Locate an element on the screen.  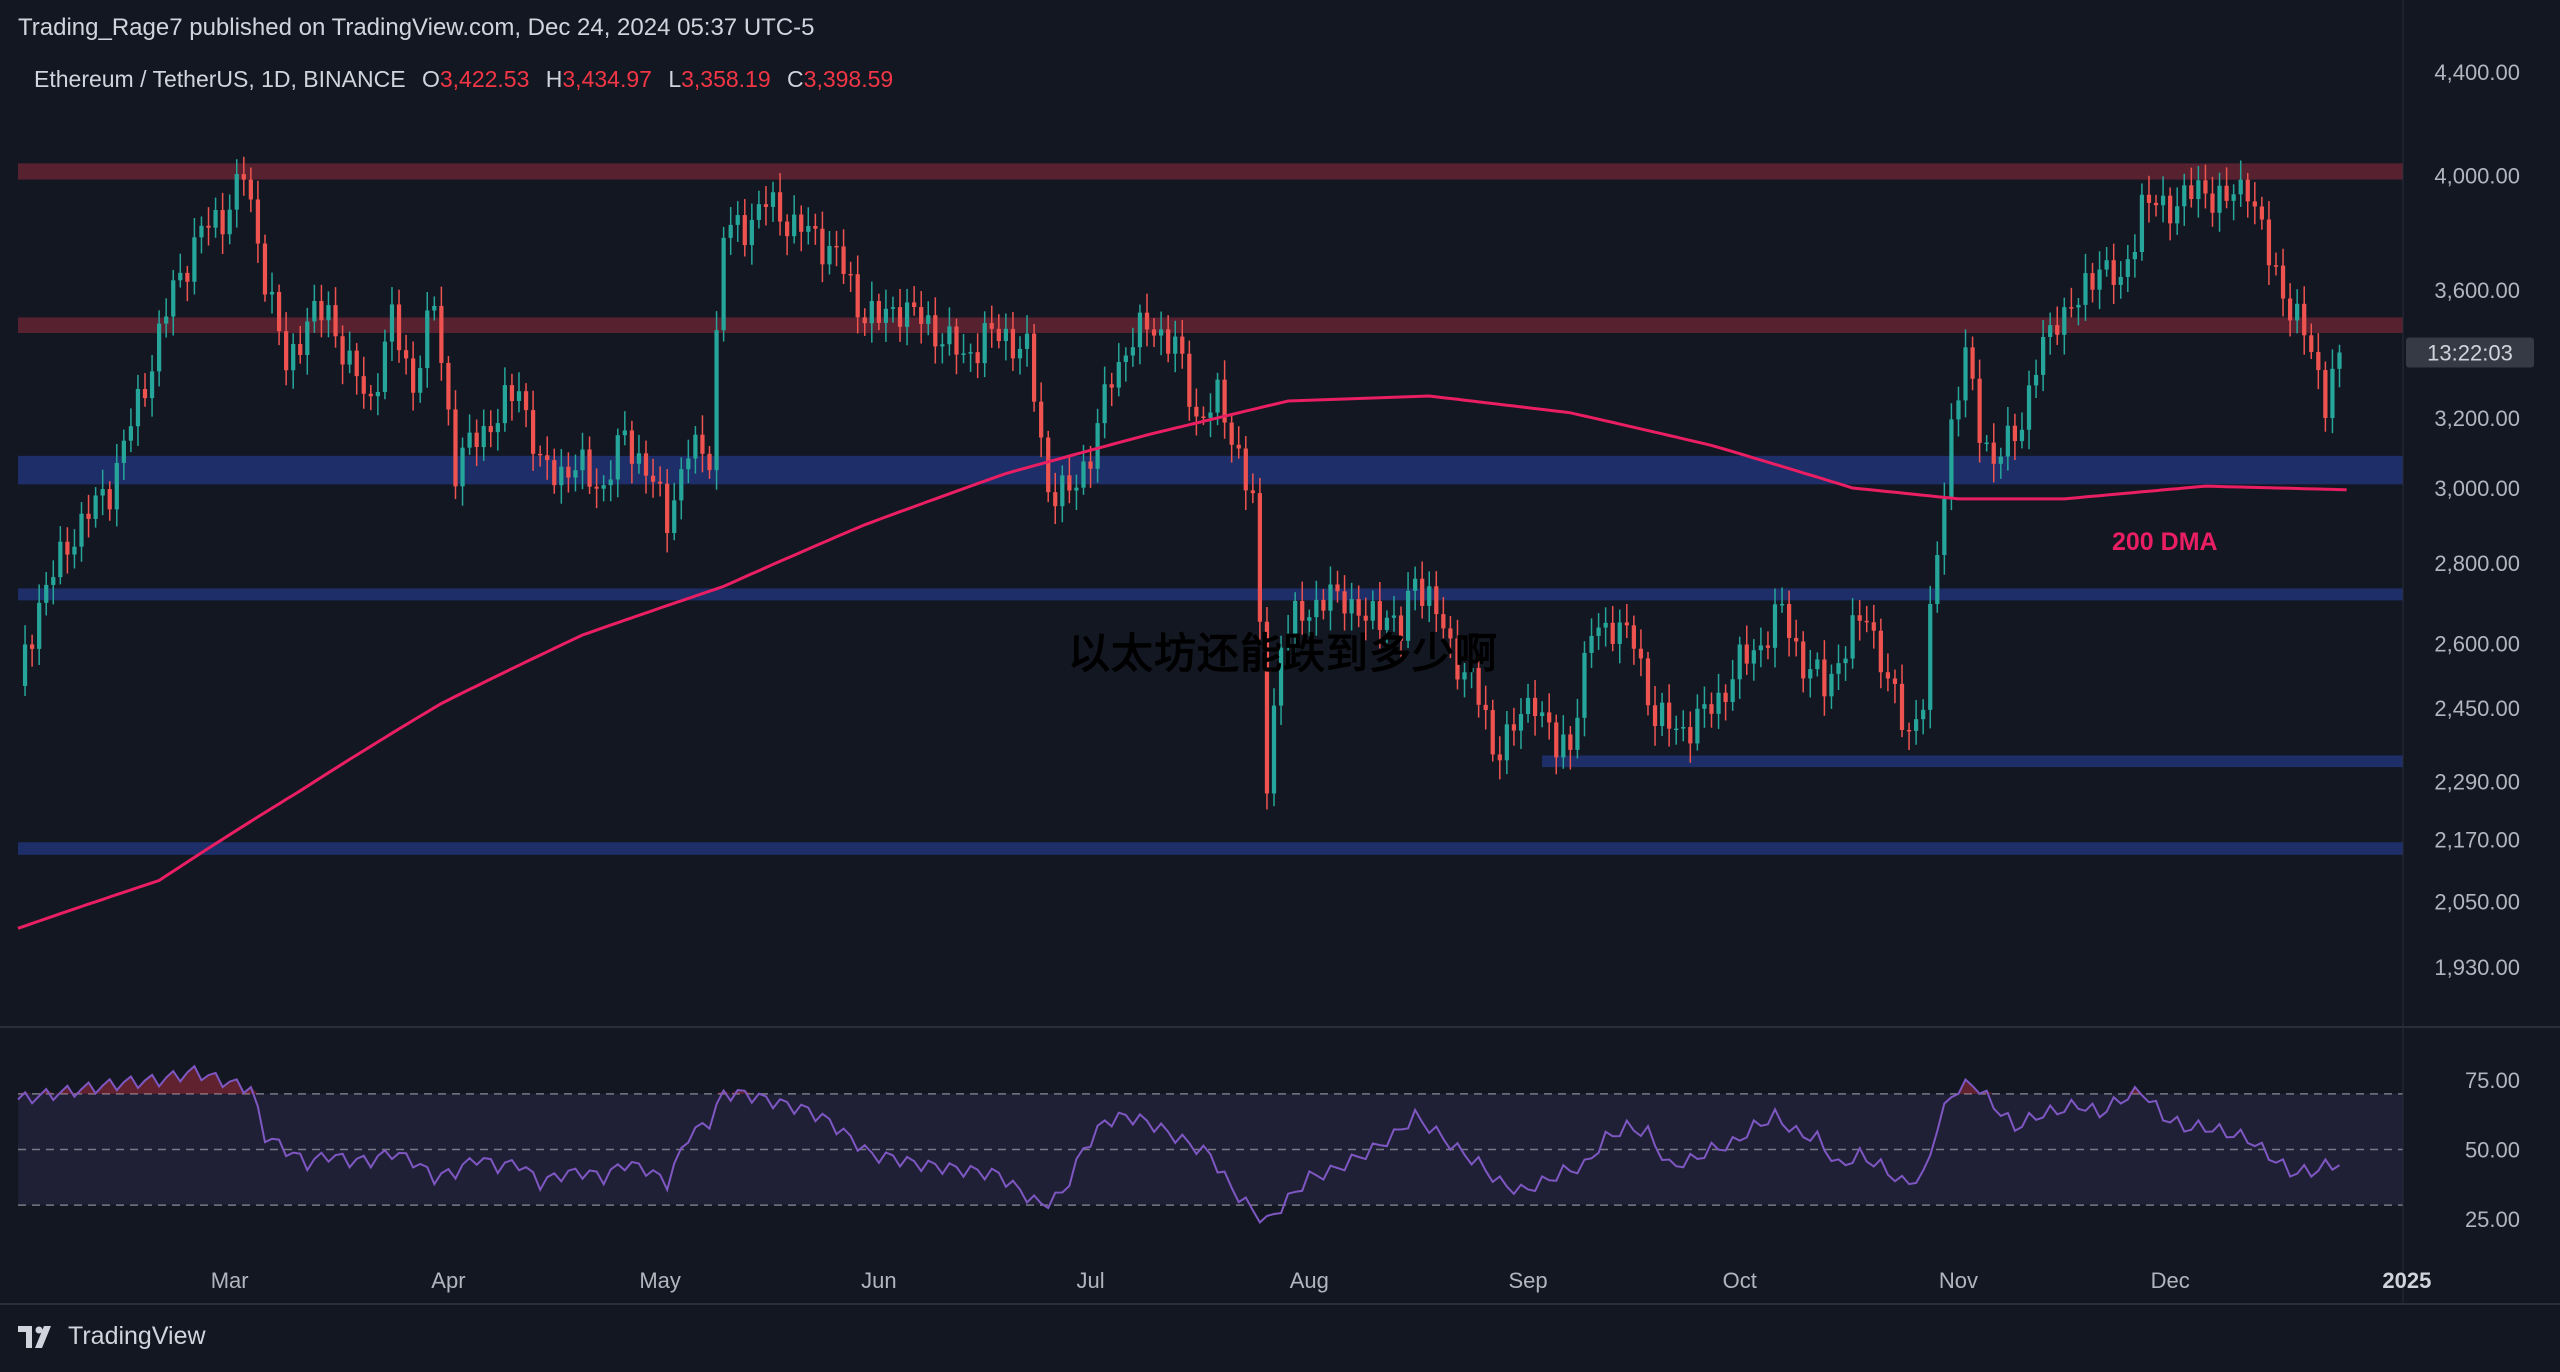
time-tick-label: Jul is located at coordinates (1090, 1280).